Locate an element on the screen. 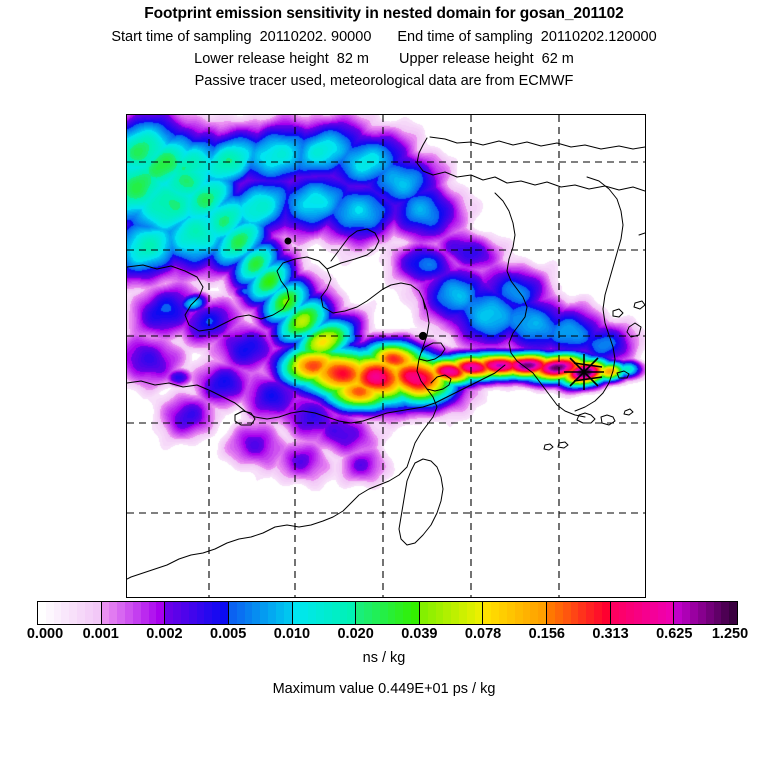  upper-release-label: Upper release height is located at coordinates (466, 59).